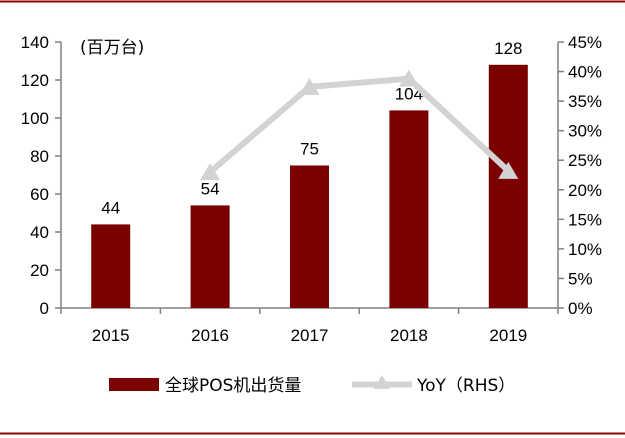 This screenshot has height=438, width=625. Describe the element at coordinates (35, 42) in the screenshot. I see `left-tick-label: 140` at that location.